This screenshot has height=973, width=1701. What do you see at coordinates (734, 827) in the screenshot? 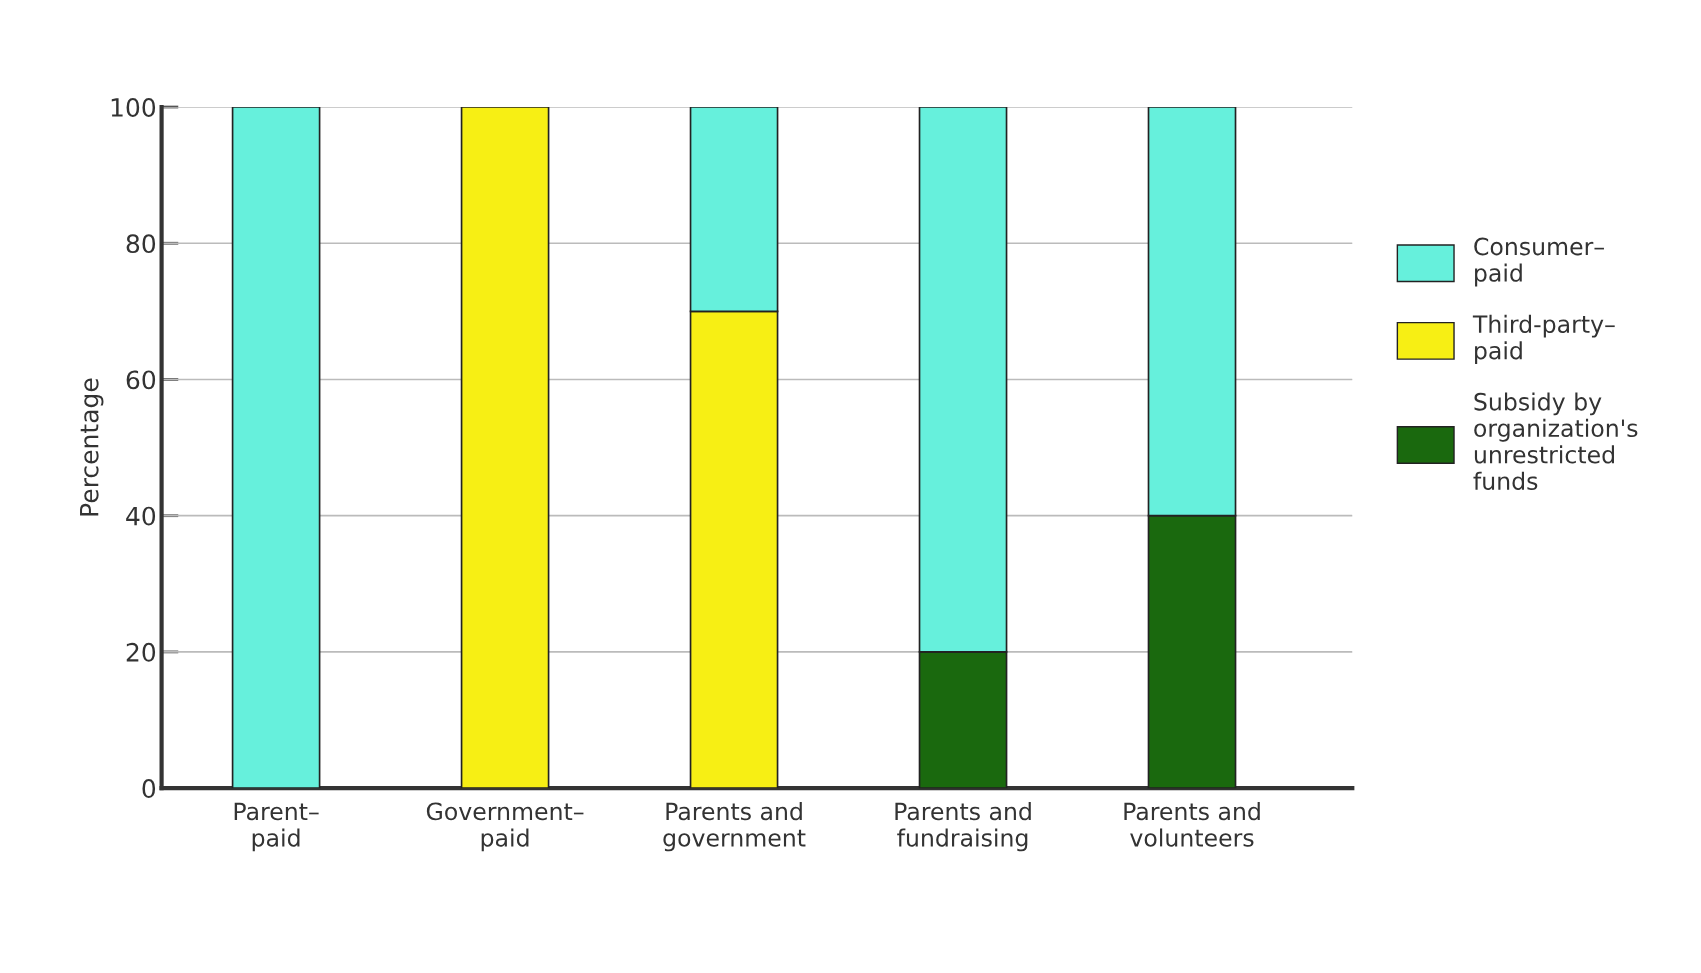
I see `x-tick-label: Parents and government` at bounding box center [734, 827].